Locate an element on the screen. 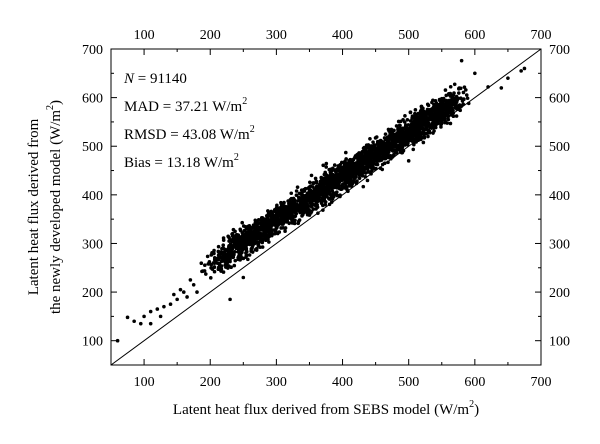 This screenshot has width=600, height=444. x-tick-label-bottom: 500 is located at coordinates (408, 382).